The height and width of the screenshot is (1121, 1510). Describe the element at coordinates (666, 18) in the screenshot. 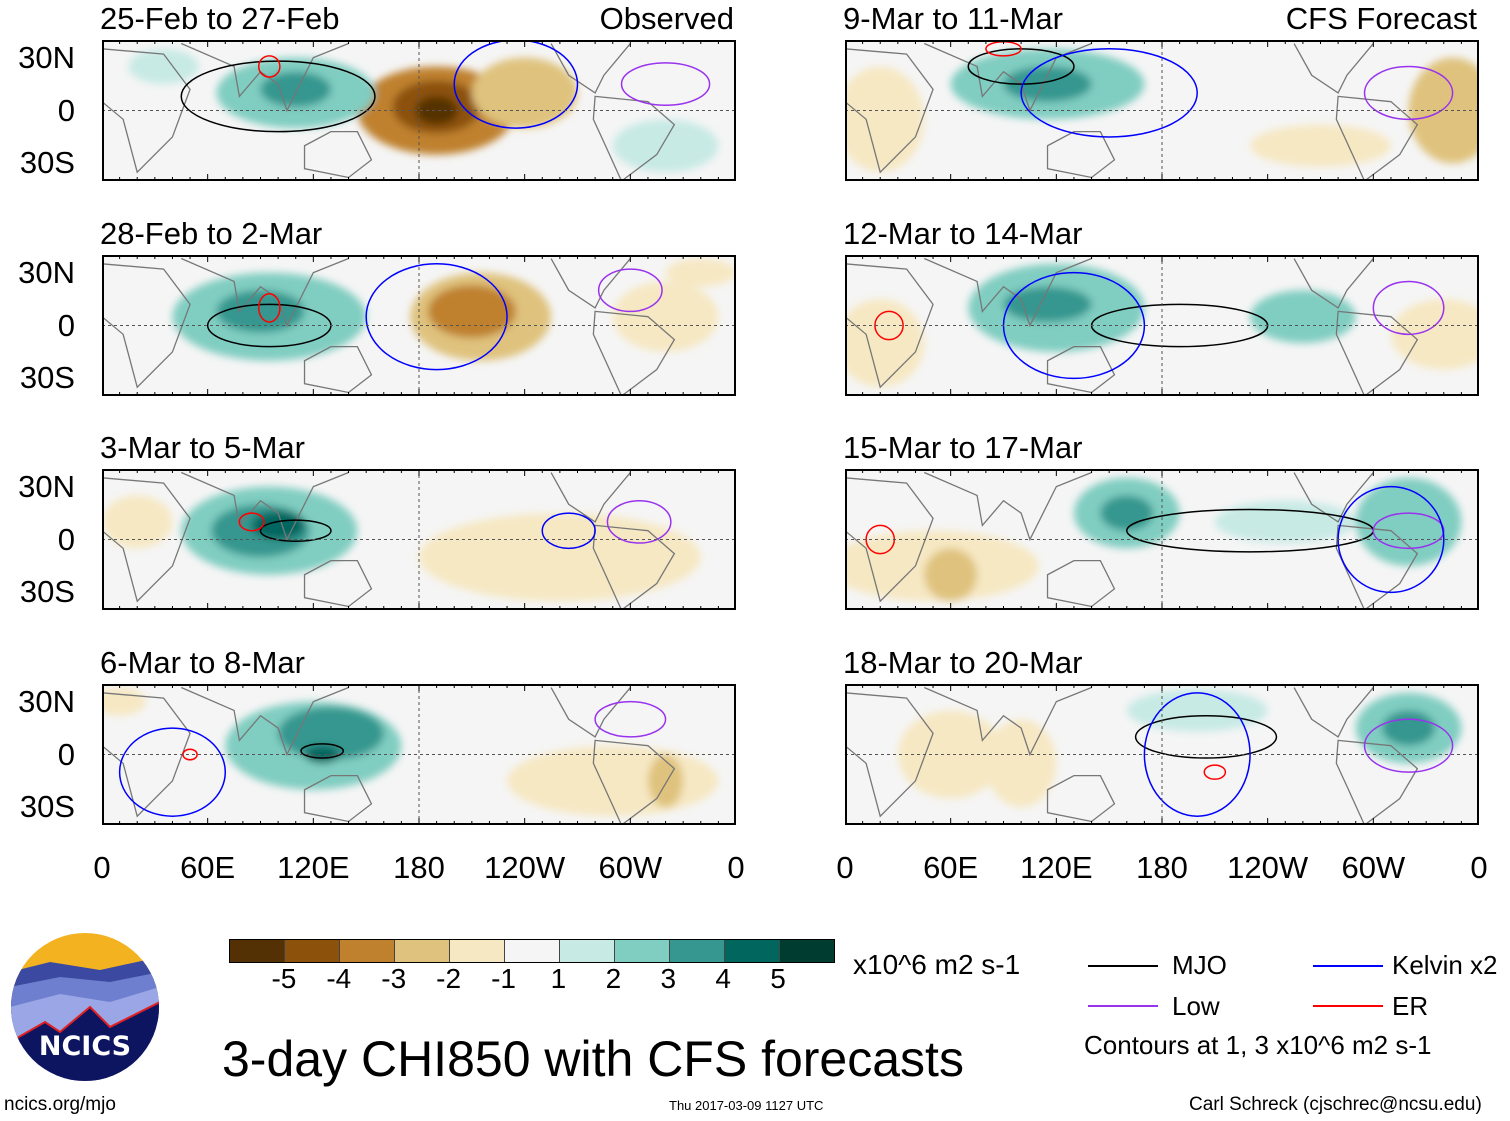

I see `observed-label: Observed` at that location.